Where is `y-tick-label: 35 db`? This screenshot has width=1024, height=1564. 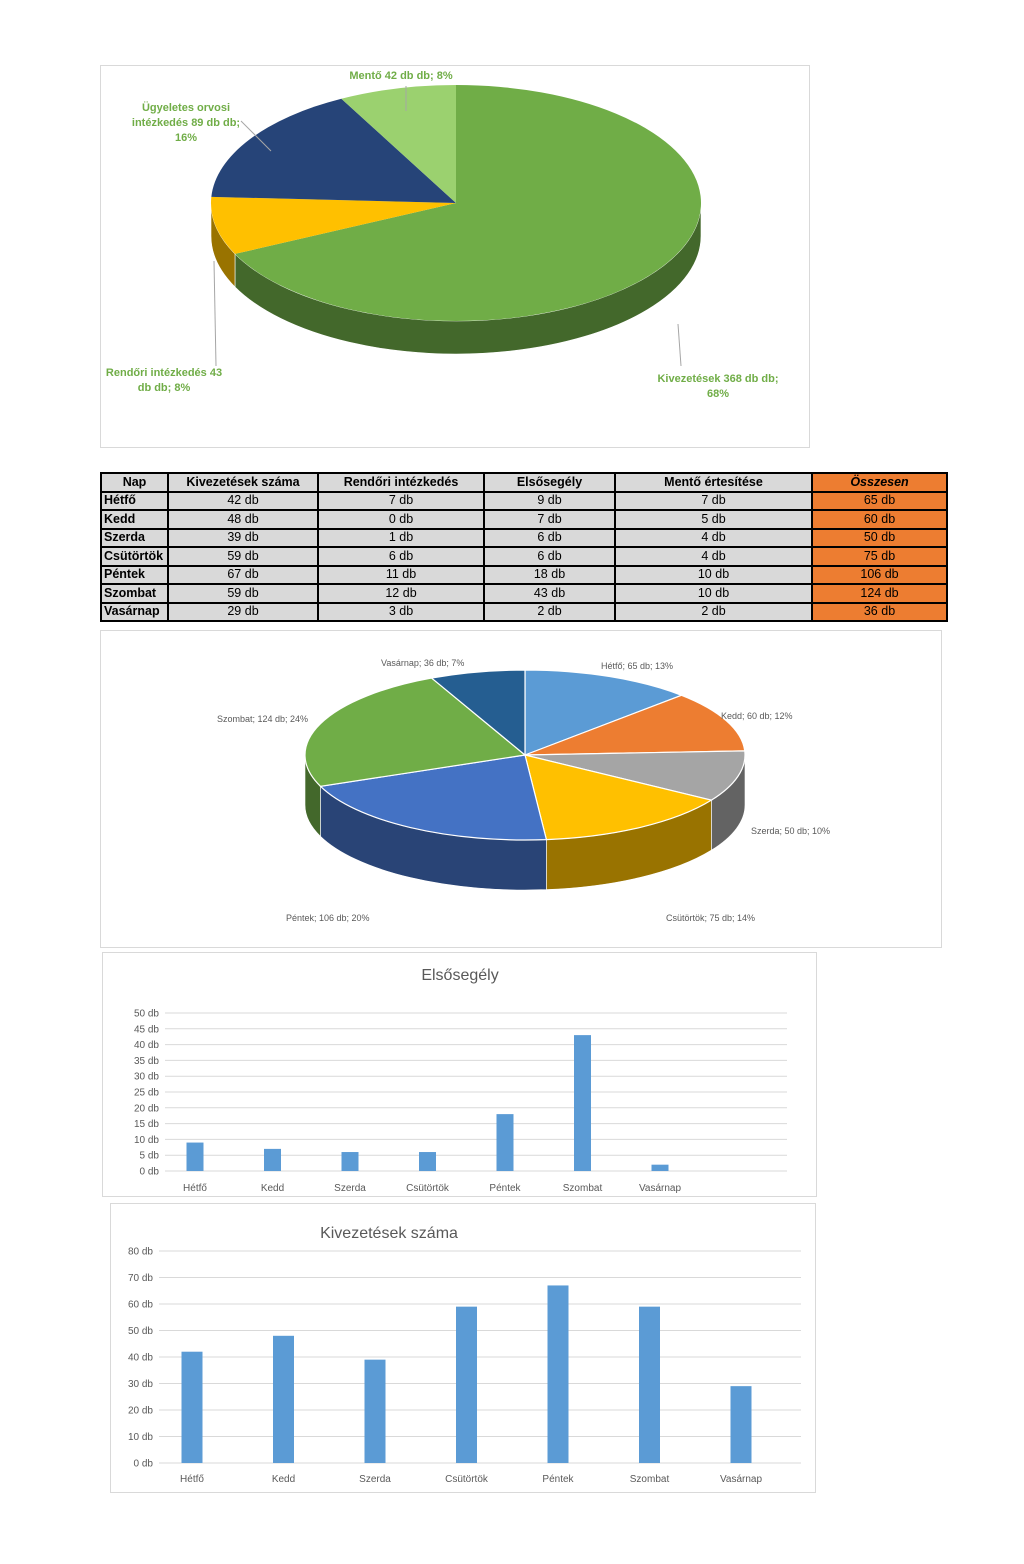 y-tick-label: 35 db is located at coordinates (146, 1061).